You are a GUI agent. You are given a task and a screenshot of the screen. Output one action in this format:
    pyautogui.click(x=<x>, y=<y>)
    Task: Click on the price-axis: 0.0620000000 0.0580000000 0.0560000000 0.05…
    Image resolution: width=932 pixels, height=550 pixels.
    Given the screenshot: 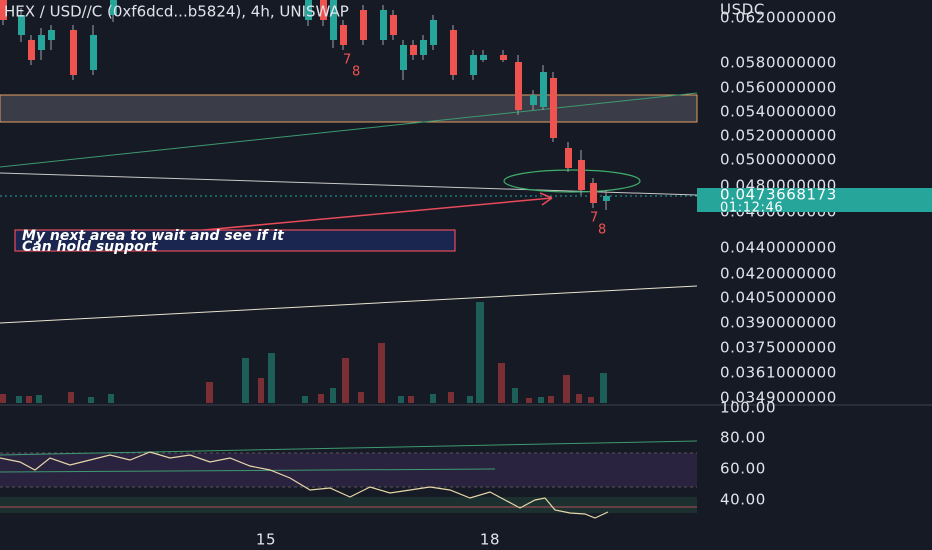 What is the action you would take?
    pyautogui.click(x=778, y=208)
    